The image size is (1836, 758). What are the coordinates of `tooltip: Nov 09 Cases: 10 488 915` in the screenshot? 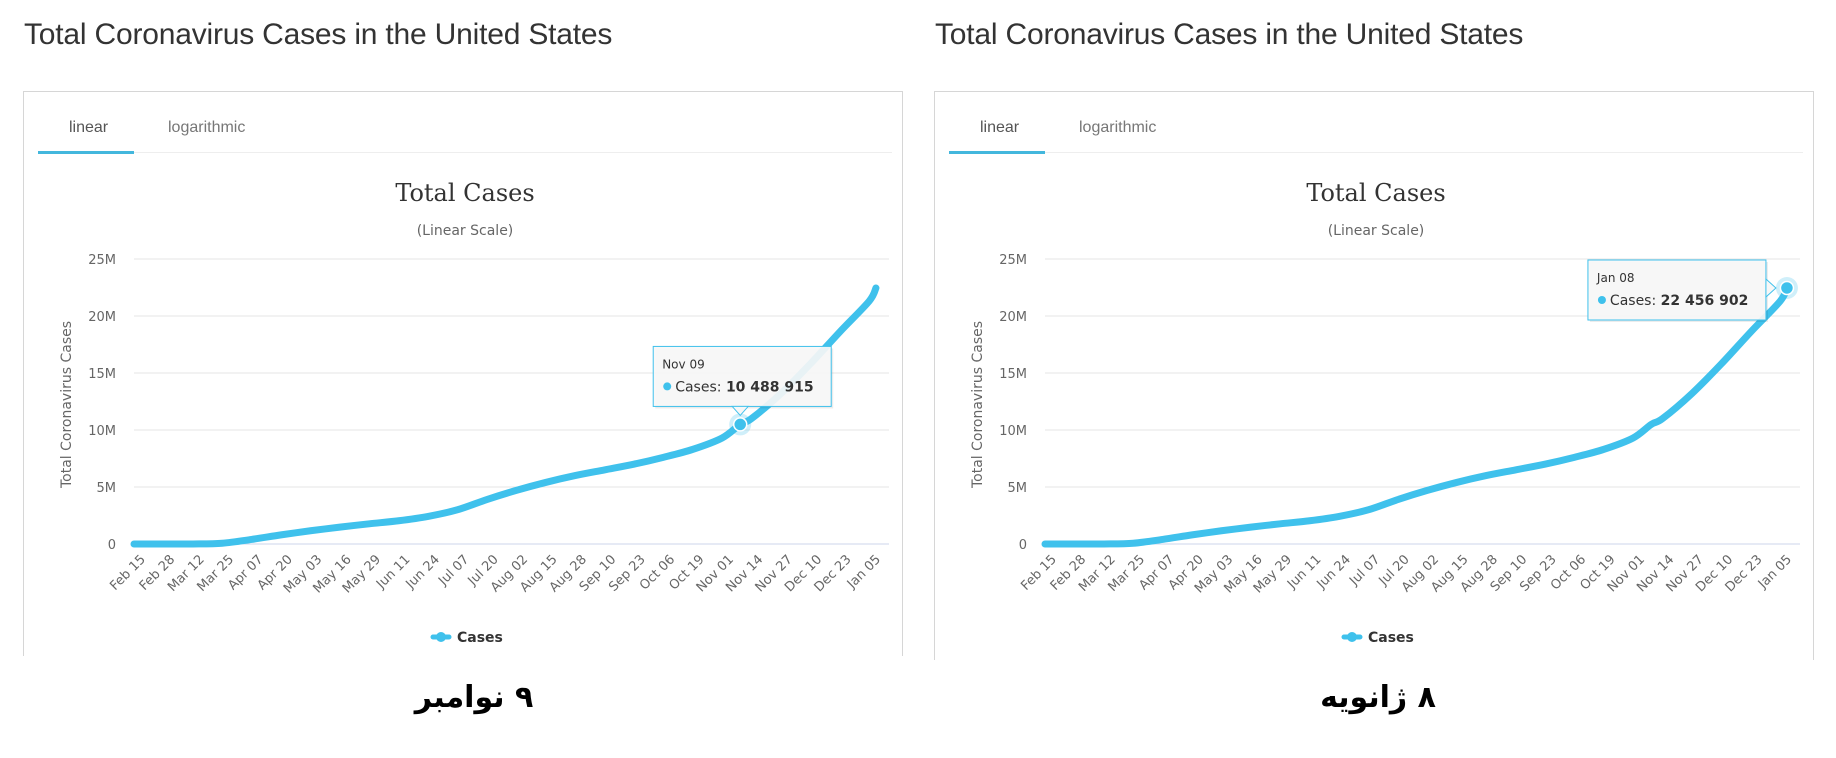 It's located at (743, 381).